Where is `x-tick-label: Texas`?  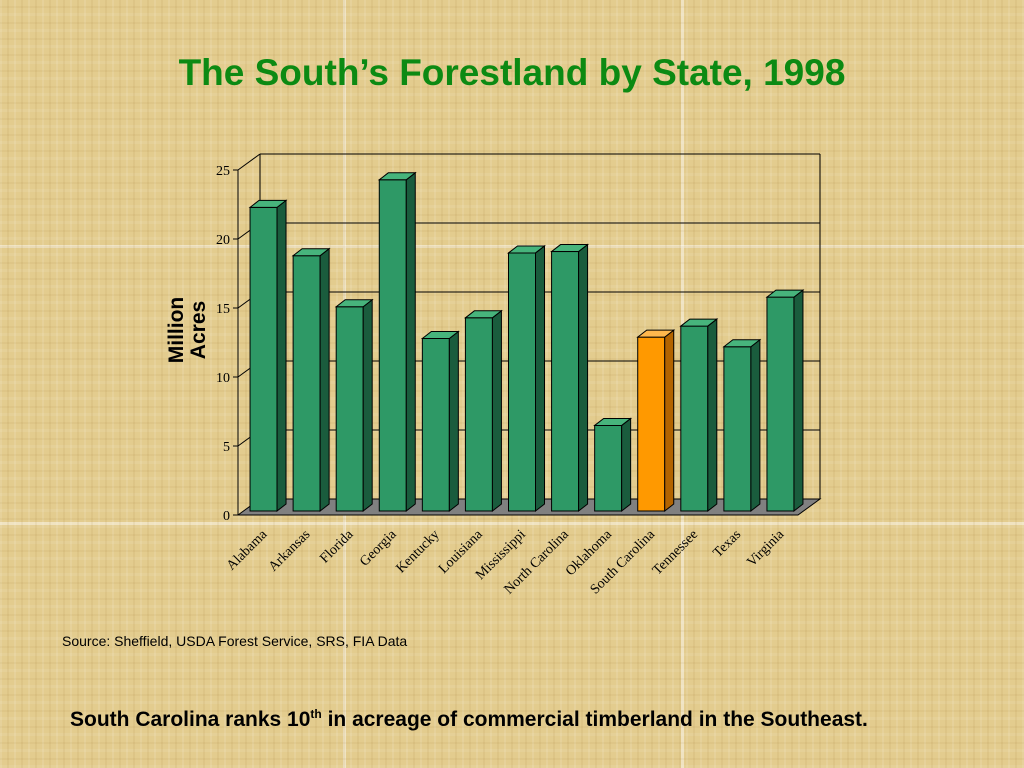 x-tick-label: Texas is located at coordinates (728, 544).